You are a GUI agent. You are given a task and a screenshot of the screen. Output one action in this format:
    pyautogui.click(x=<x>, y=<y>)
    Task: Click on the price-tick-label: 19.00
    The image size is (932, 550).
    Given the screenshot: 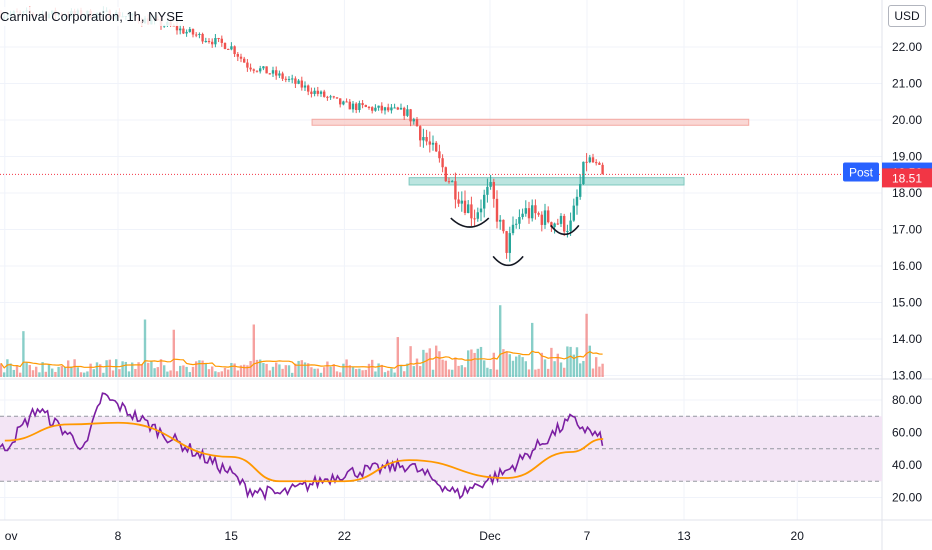 What is the action you would take?
    pyautogui.click(x=907, y=157)
    